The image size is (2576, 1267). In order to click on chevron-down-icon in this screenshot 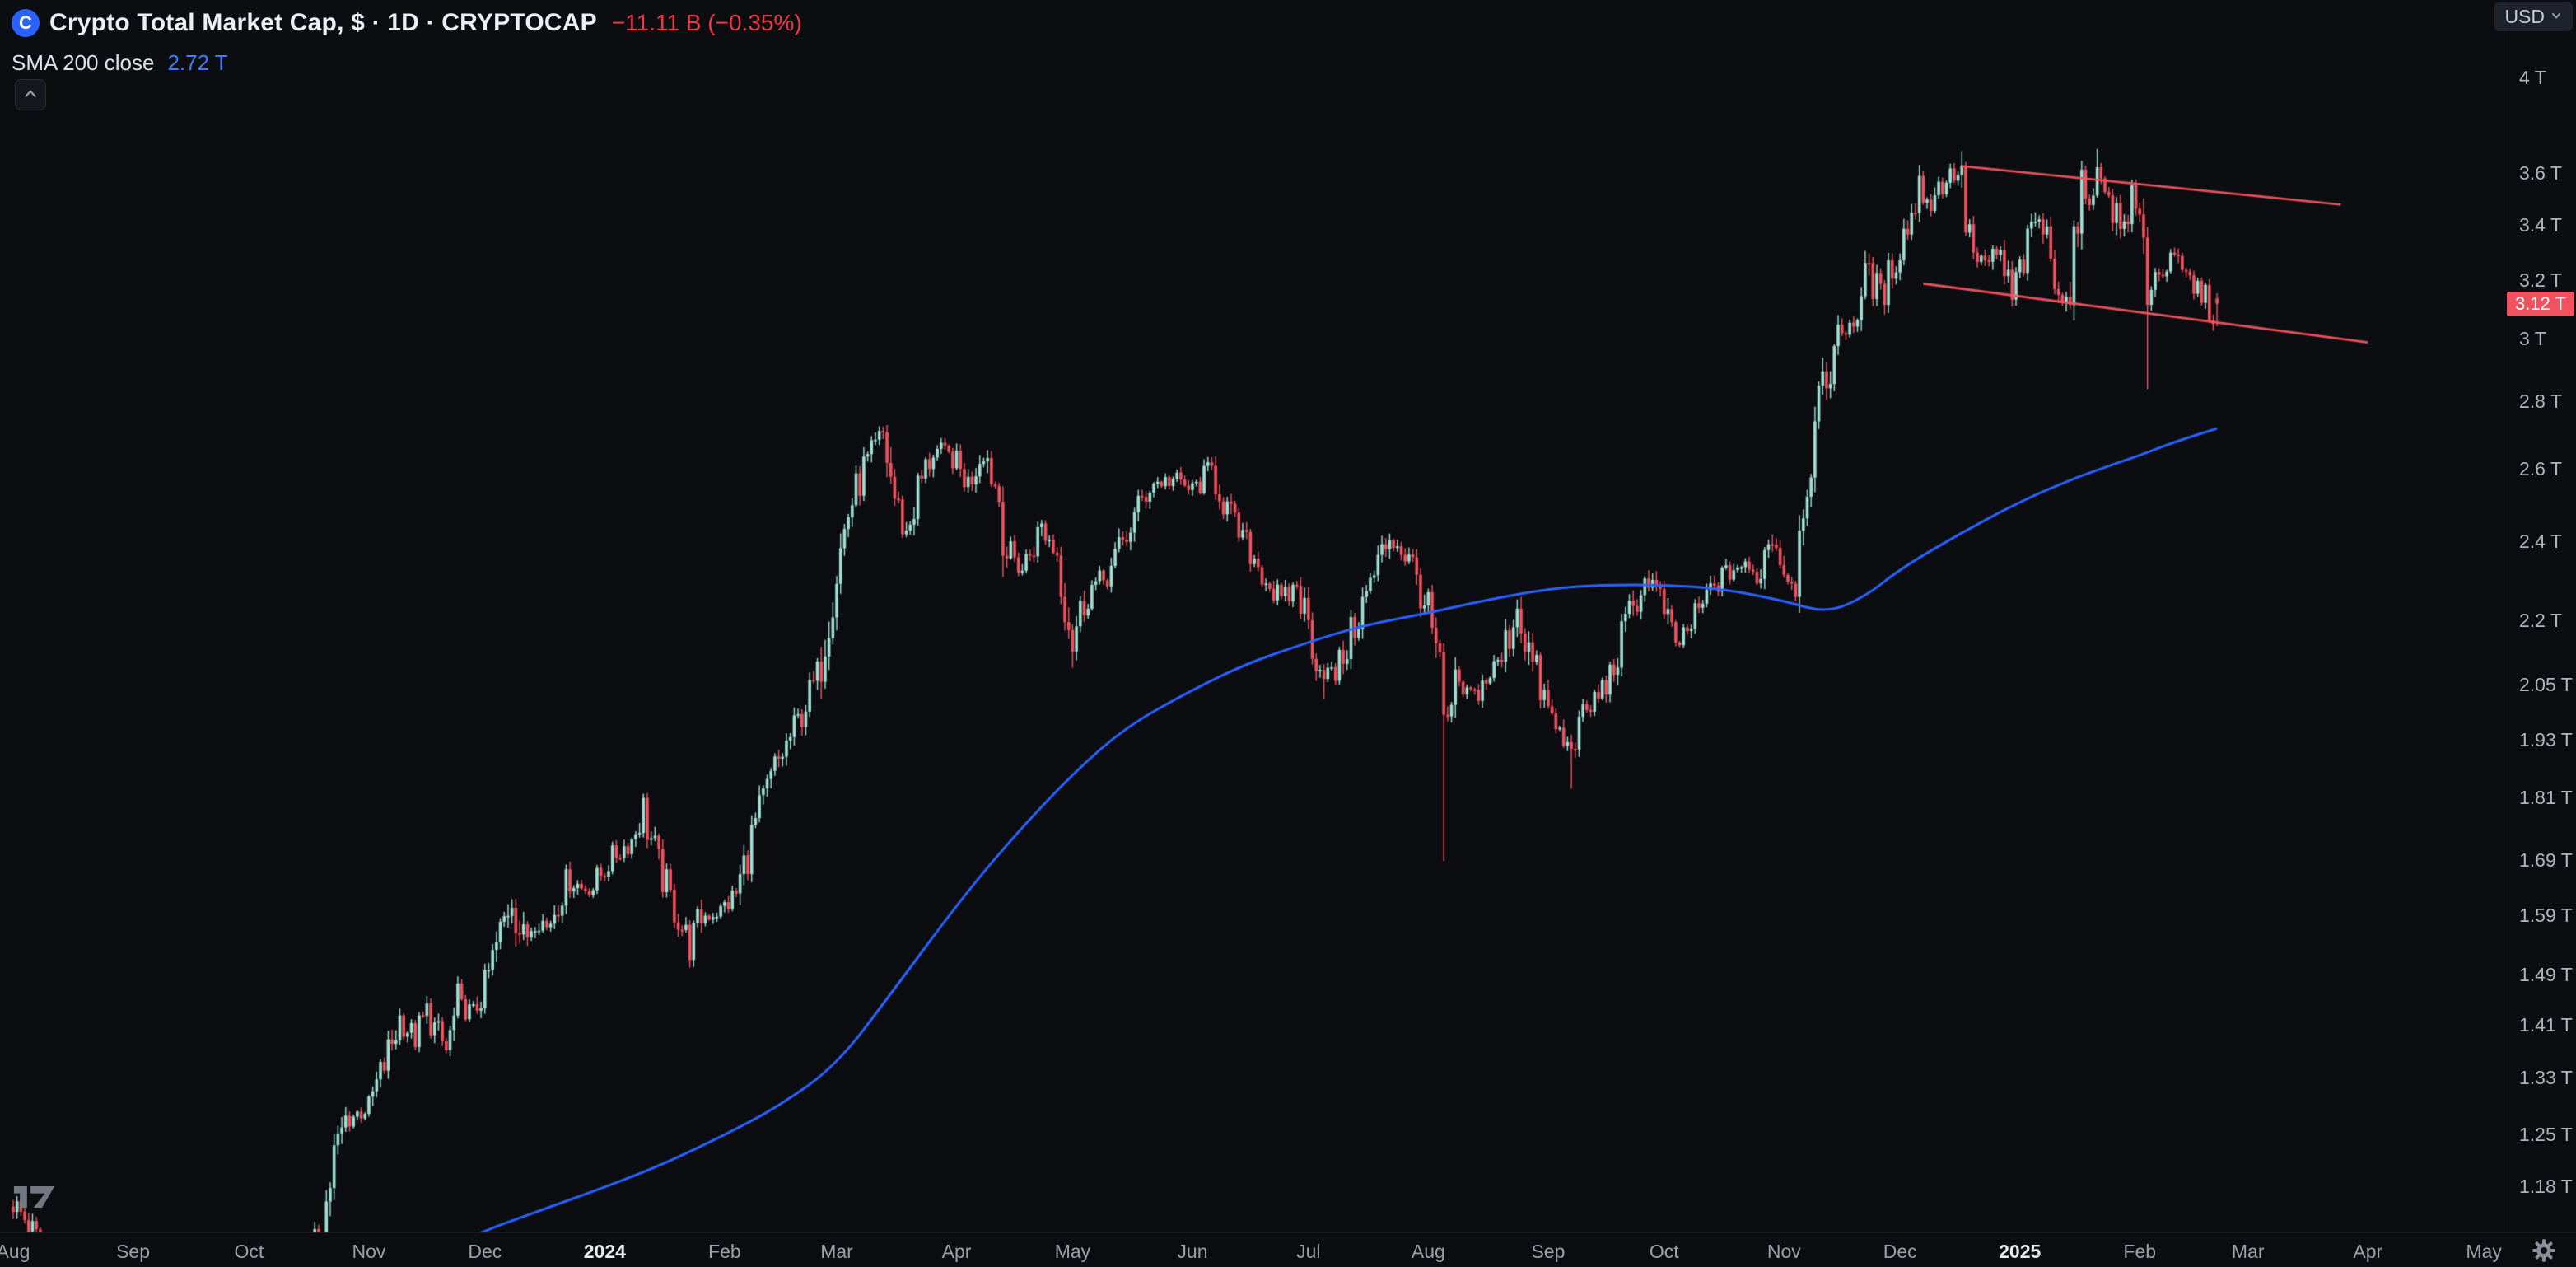, I will do `click(2556, 17)`.